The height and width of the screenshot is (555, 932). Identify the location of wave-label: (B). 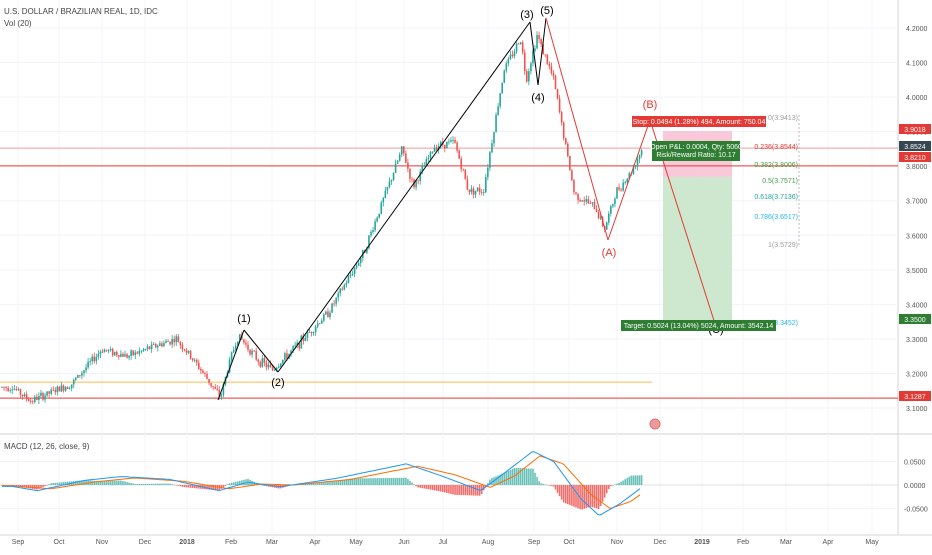
(650, 105).